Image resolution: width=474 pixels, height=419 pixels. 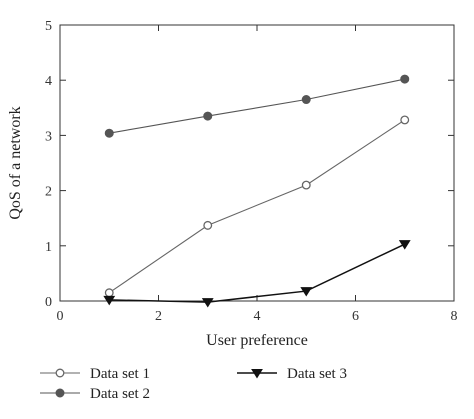 What do you see at coordinates (257, 340) in the screenshot?
I see `x-axis-label: User preference` at bounding box center [257, 340].